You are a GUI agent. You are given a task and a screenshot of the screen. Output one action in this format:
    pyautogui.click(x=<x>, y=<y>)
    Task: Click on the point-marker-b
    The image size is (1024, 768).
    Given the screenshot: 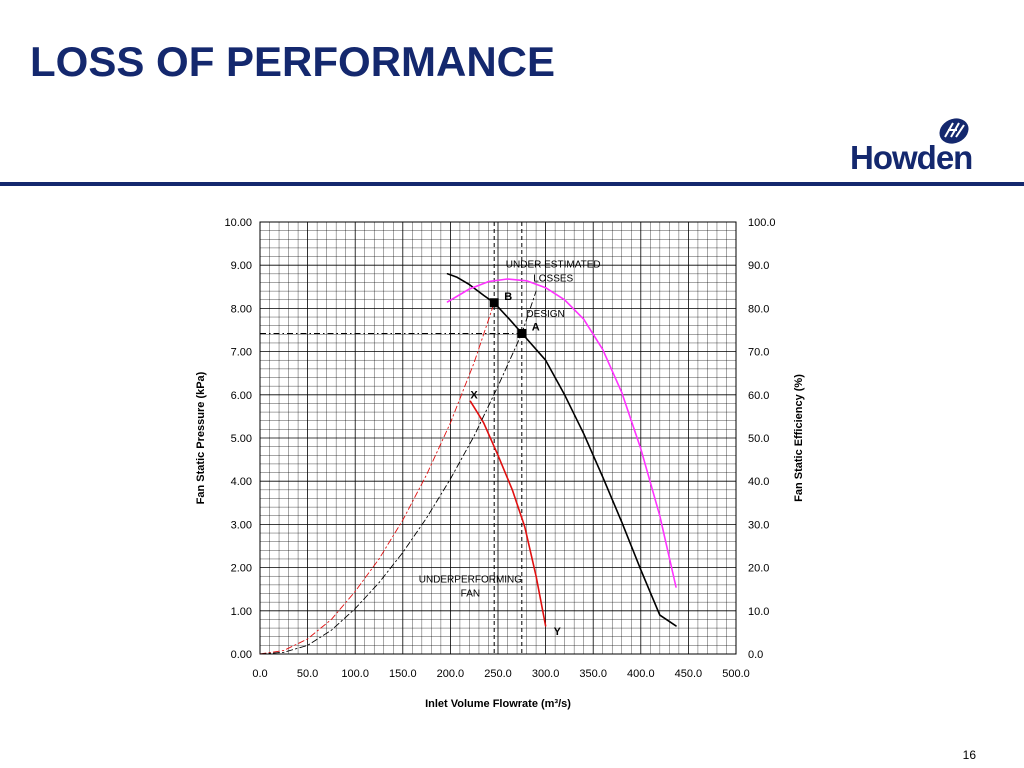 What is the action you would take?
    pyautogui.click(x=494, y=303)
    